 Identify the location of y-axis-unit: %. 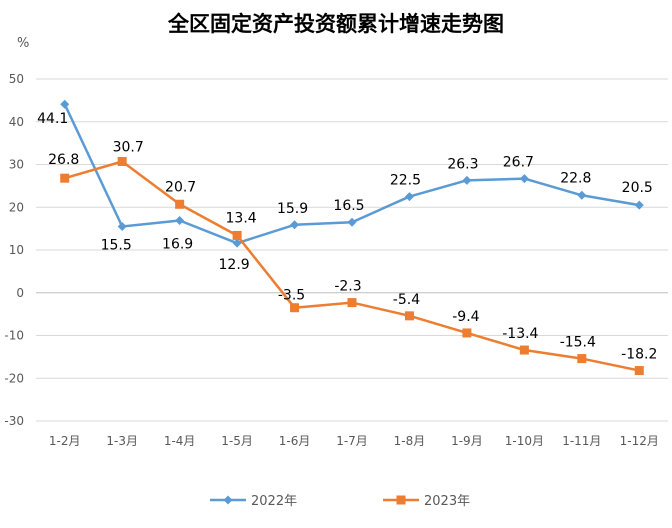
(23, 43).